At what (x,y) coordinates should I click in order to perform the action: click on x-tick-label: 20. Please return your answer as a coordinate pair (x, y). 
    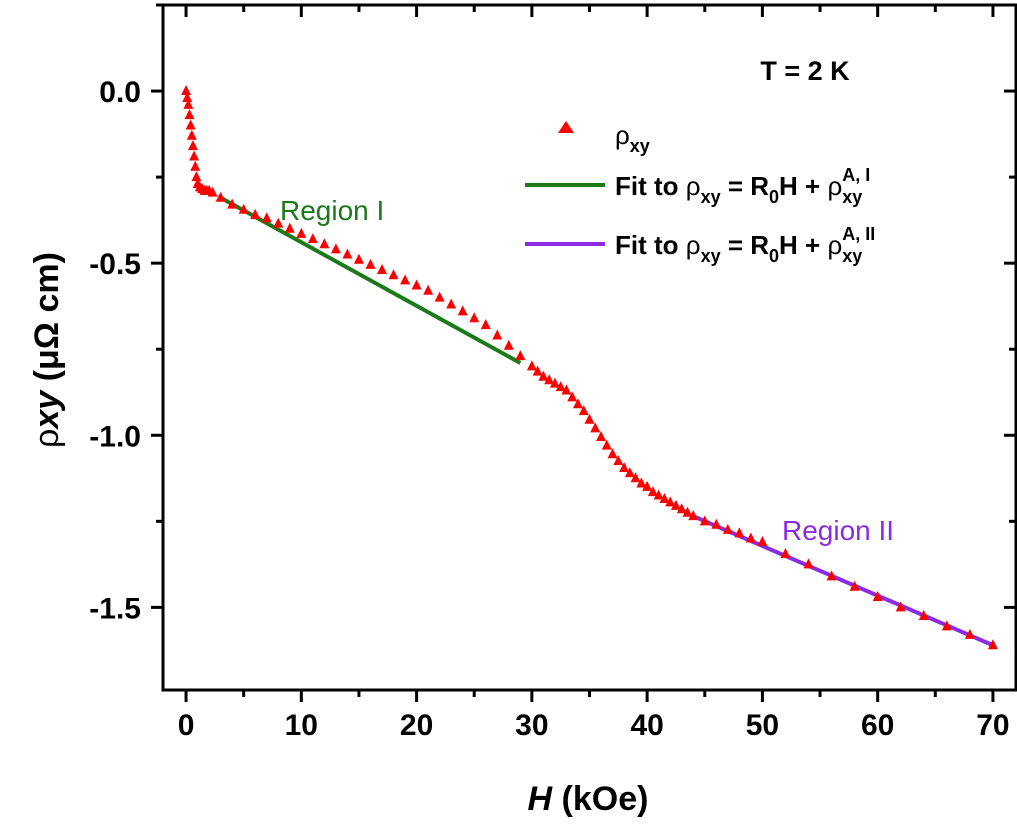
    Looking at the image, I should click on (416, 725).